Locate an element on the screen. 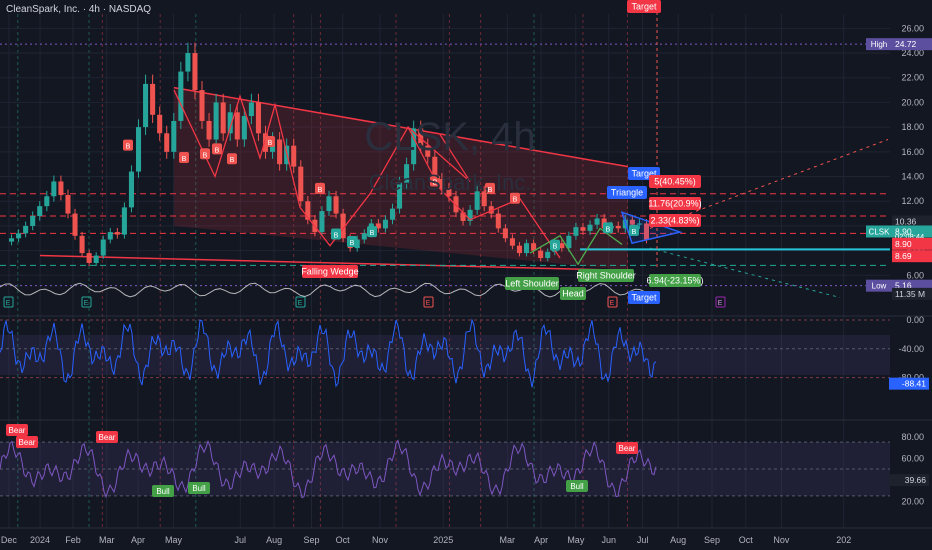  target-box-1: 5(40.45%) is located at coordinates (675, 182).